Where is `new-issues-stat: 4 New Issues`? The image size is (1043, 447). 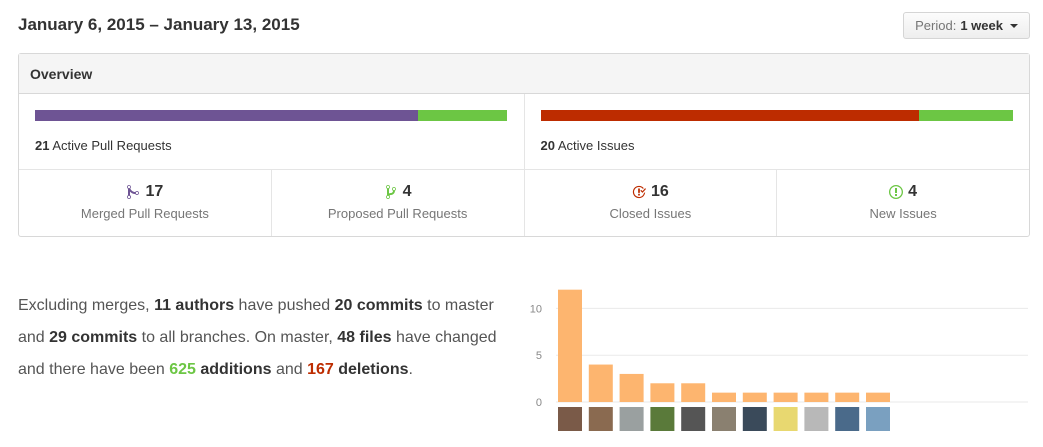
new-issues-stat: 4 New Issues is located at coordinates (902, 203).